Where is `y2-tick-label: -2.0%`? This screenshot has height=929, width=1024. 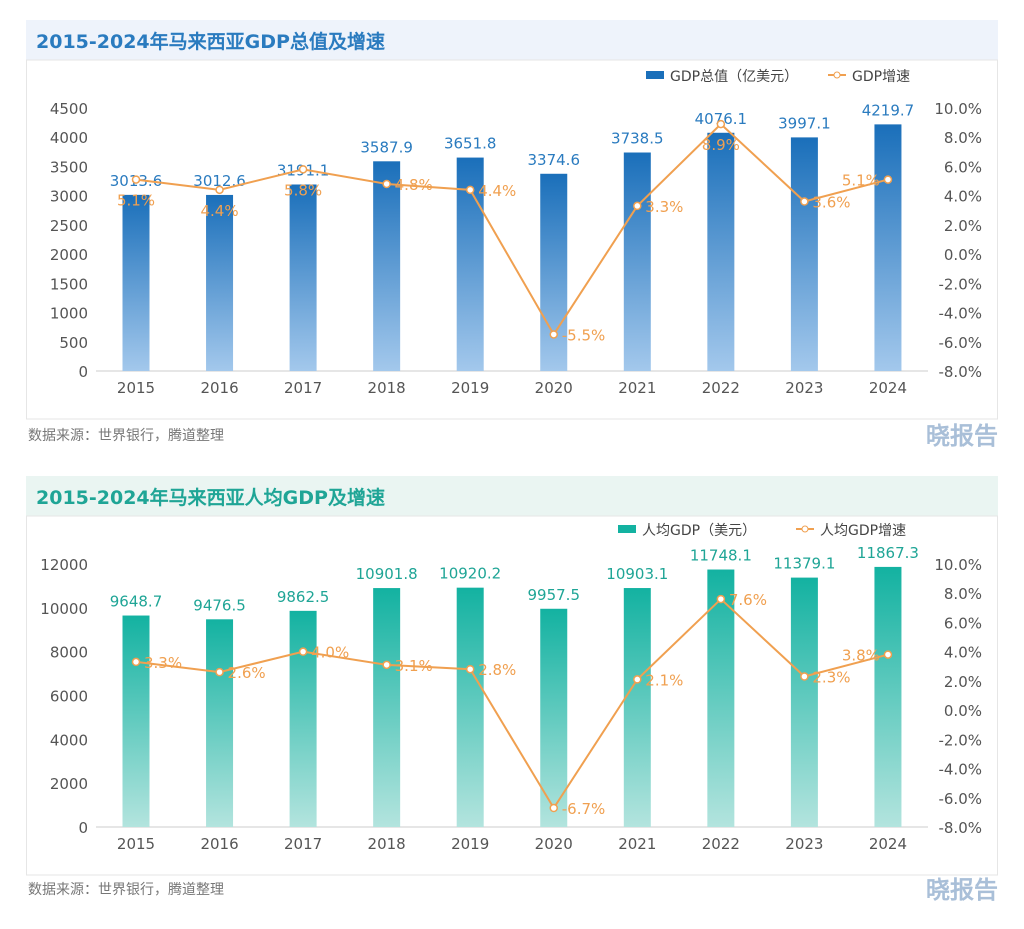 y2-tick-label: -2.0% is located at coordinates (960, 284).